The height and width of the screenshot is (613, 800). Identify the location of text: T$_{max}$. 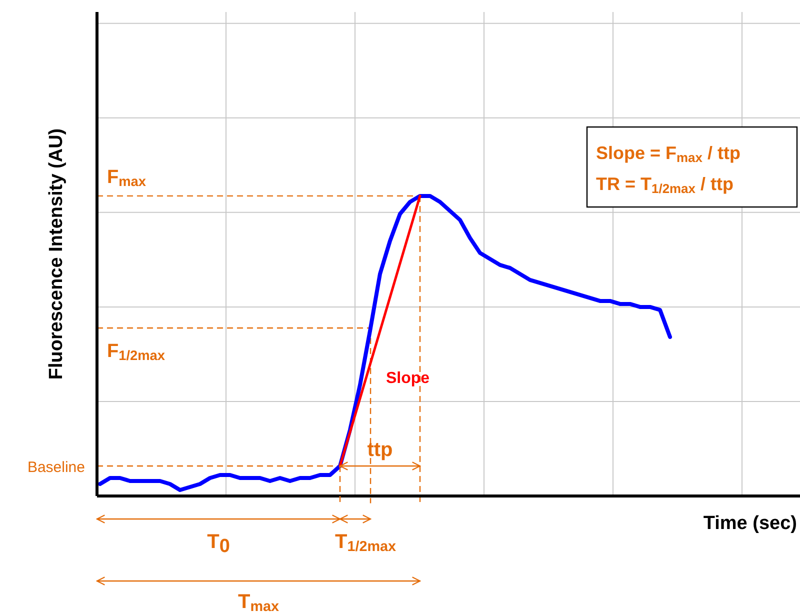
(259, 602).